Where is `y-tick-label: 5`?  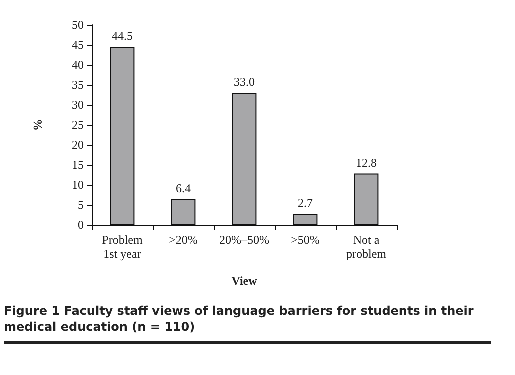 y-tick-label: 5 is located at coordinates (81, 205).